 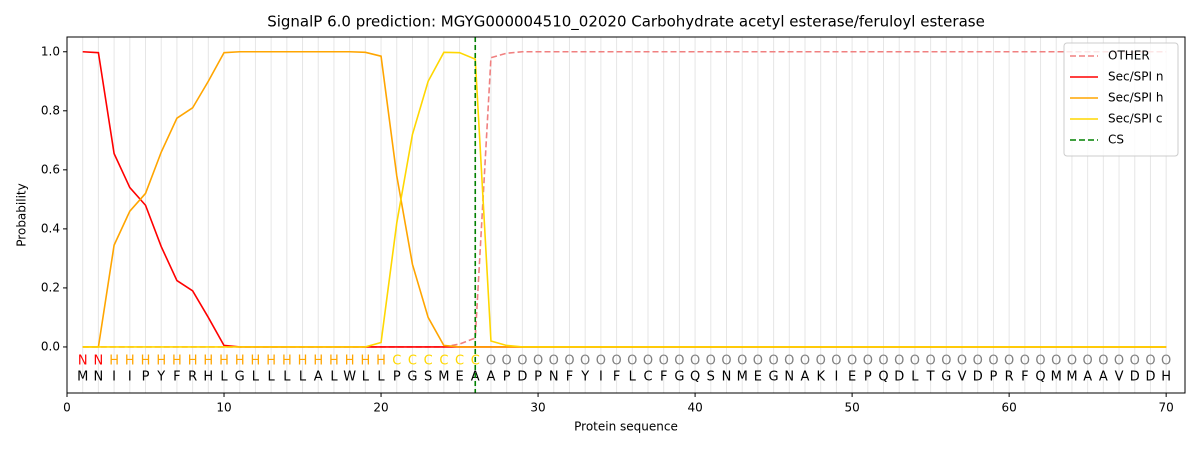 What do you see at coordinates (1116, 140) in the screenshot?
I see `legend-label: CS` at bounding box center [1116, 140].